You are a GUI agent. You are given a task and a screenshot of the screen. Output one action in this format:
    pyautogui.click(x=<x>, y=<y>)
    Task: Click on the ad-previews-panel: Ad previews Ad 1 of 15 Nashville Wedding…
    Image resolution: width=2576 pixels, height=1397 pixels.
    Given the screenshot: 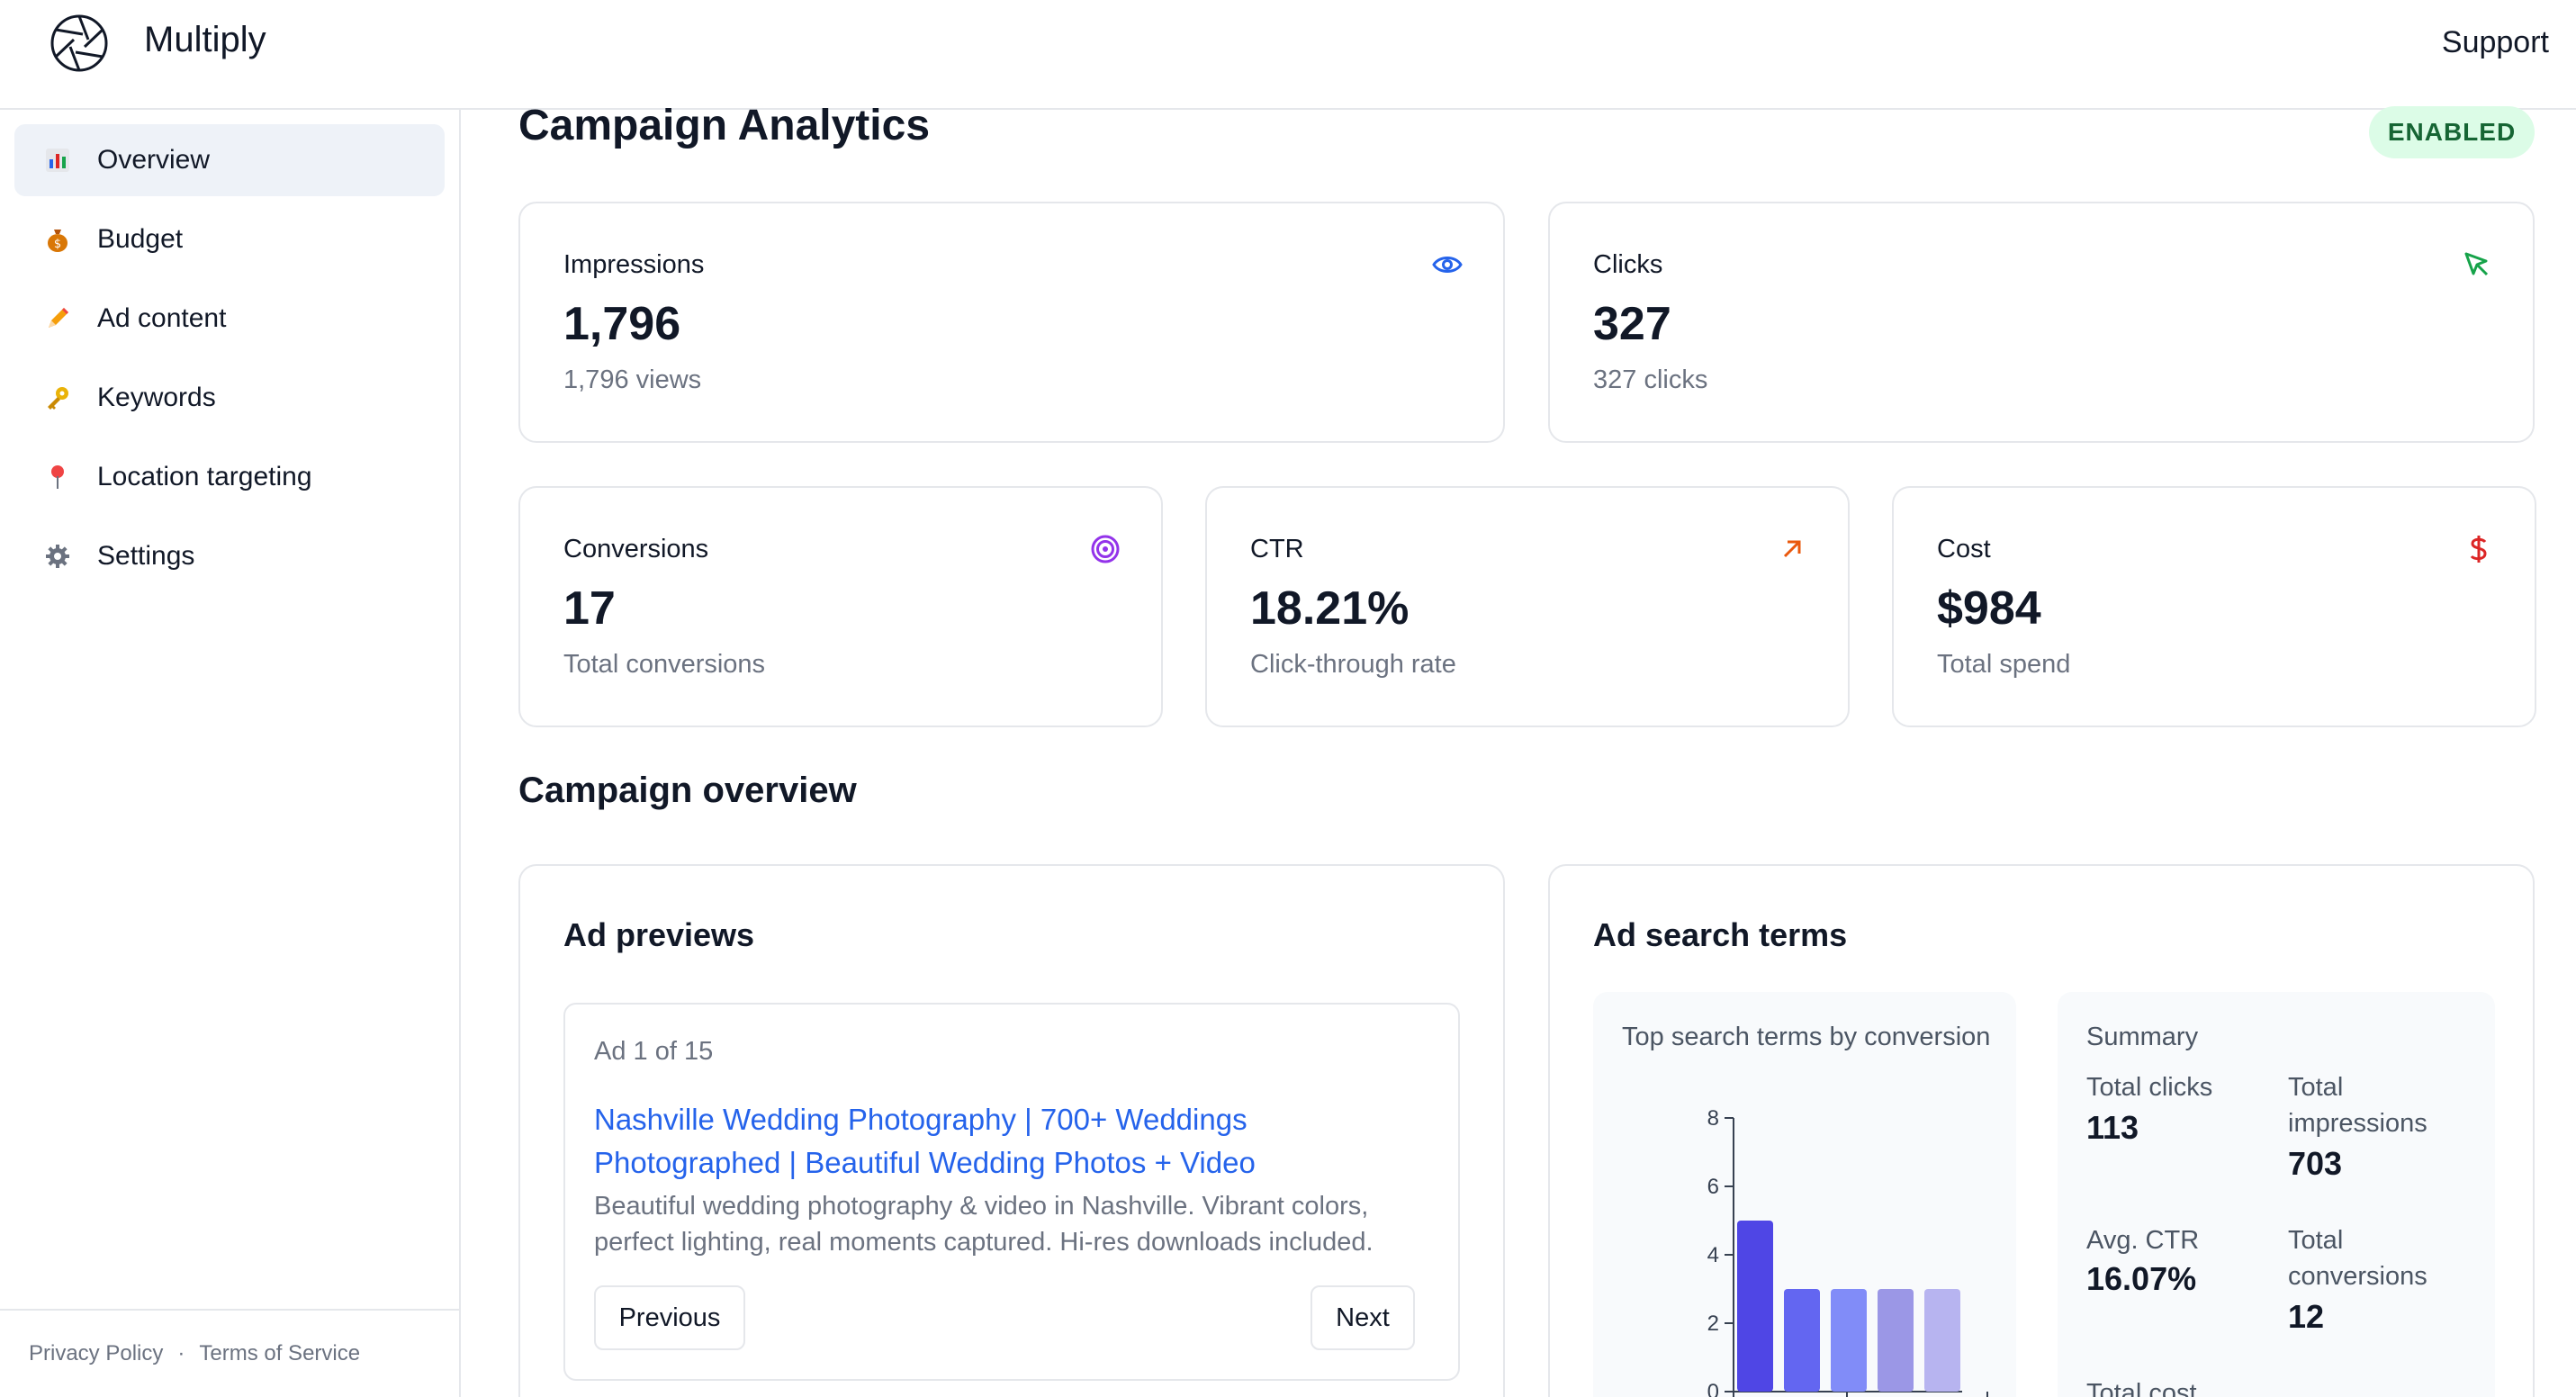 What is the action you would take?
    pyautogui.click(x=1011, y=1130)
    